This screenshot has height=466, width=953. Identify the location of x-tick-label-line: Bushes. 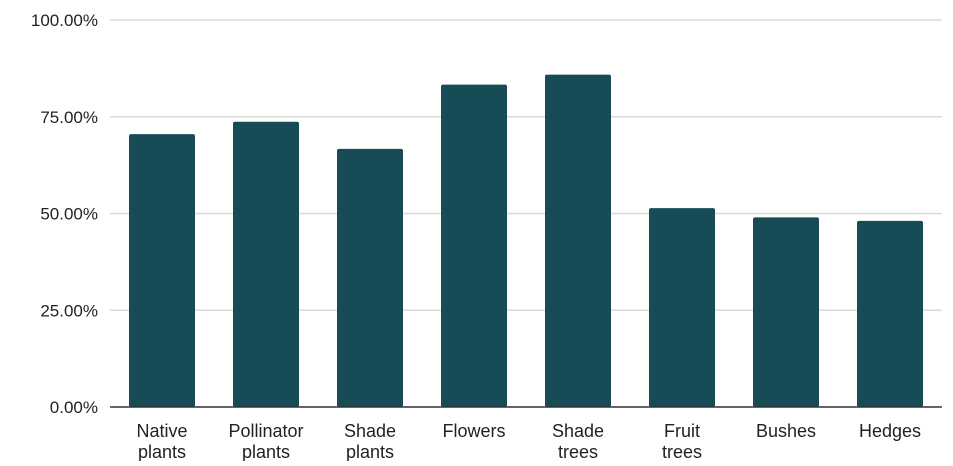
(786, 431).